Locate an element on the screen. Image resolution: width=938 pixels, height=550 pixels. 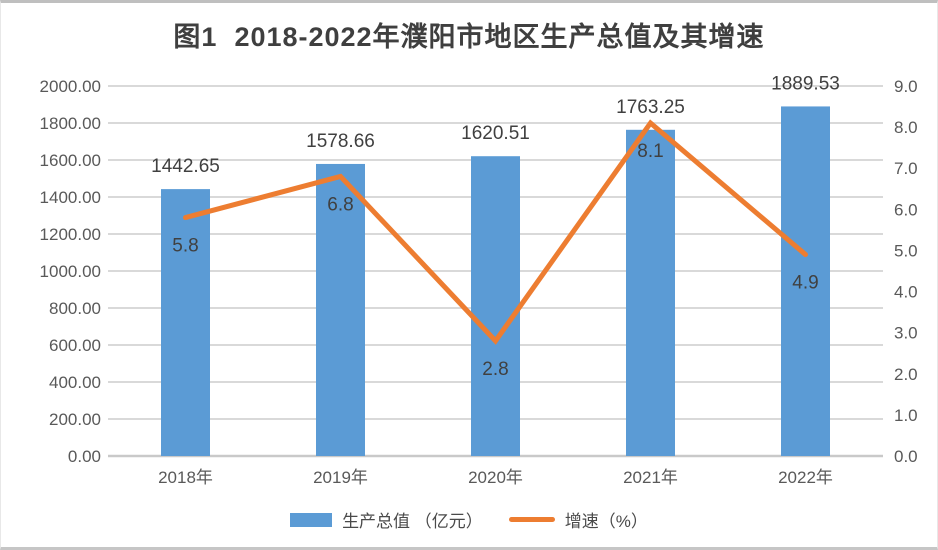
x-tick-label: 2022年 is located at coordinates (805, 477).